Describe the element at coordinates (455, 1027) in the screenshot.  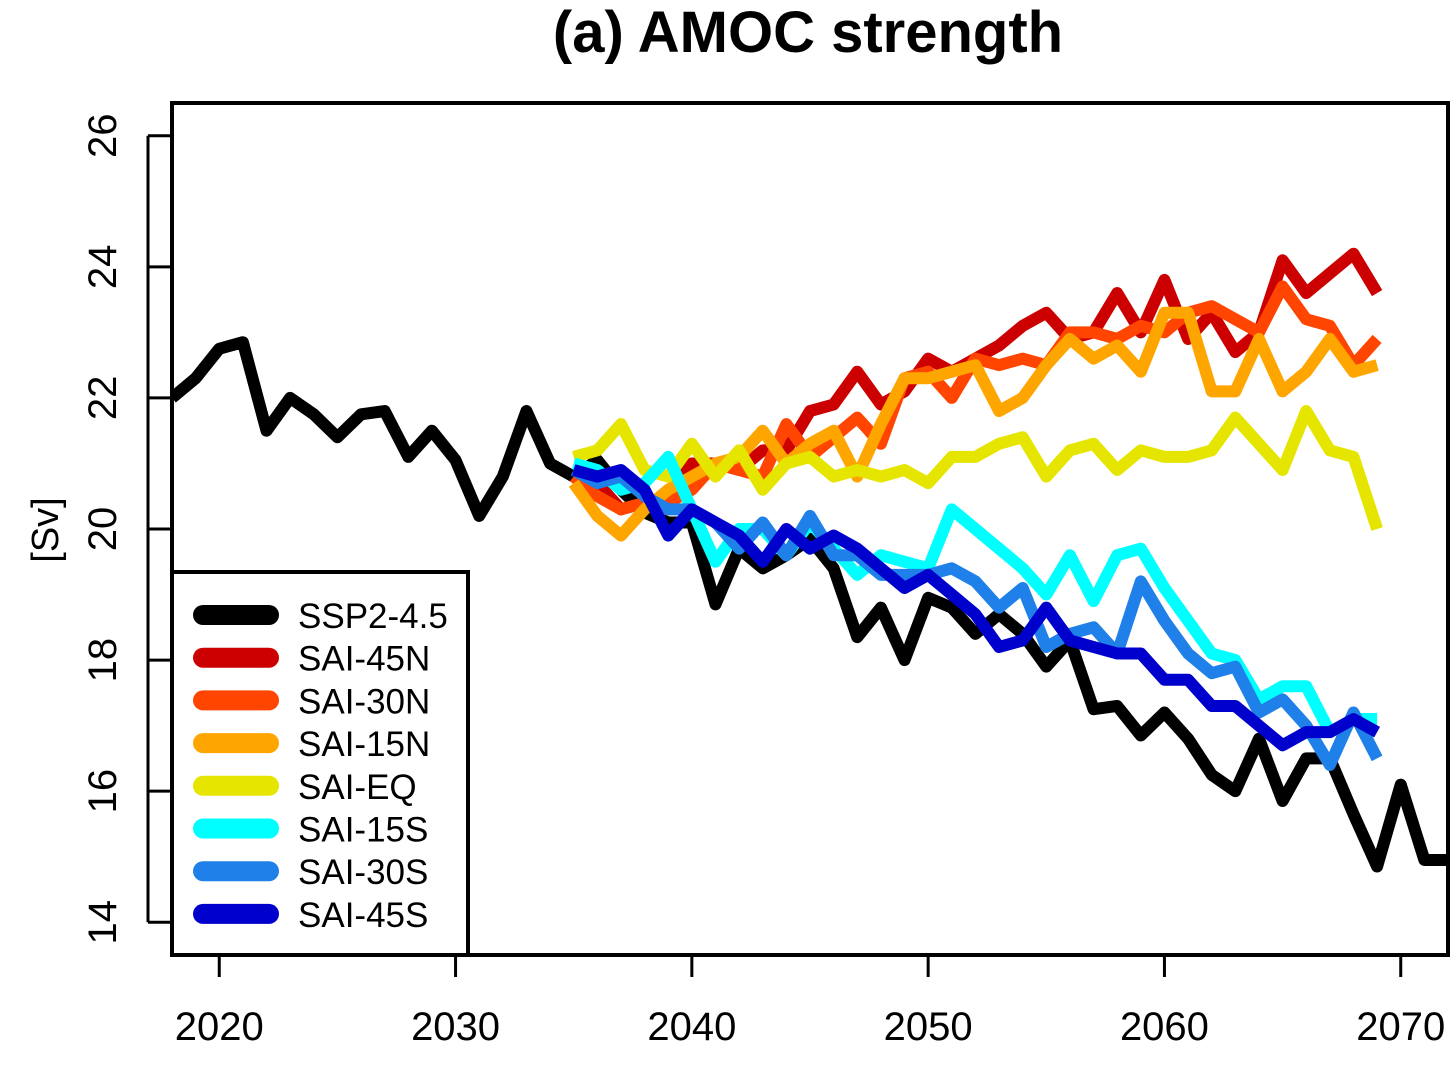
I see `x-tick-label: 2030` at that location.